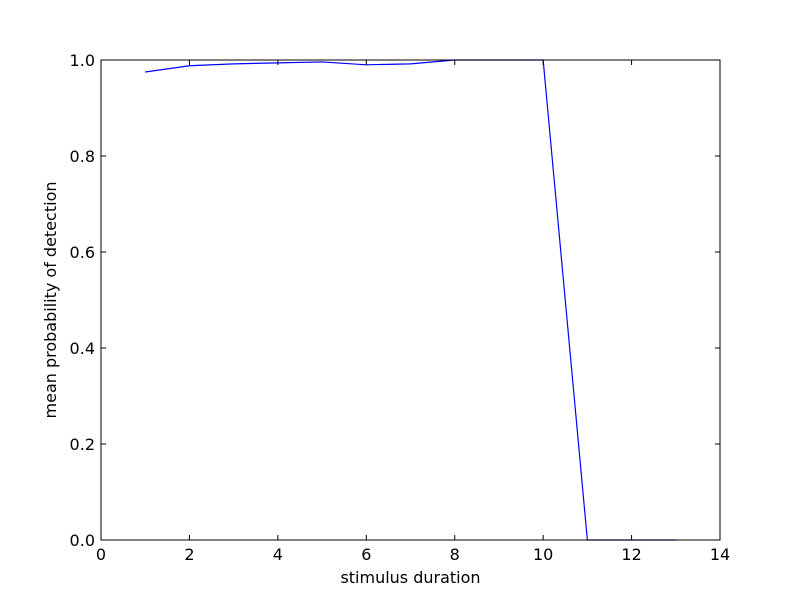 The height and width of the screenshot is (600, 800). What do you see at coordinates (278, 554) in the screenshot?
I see `x-tick-label: 4` at bounding box center [278, 554].